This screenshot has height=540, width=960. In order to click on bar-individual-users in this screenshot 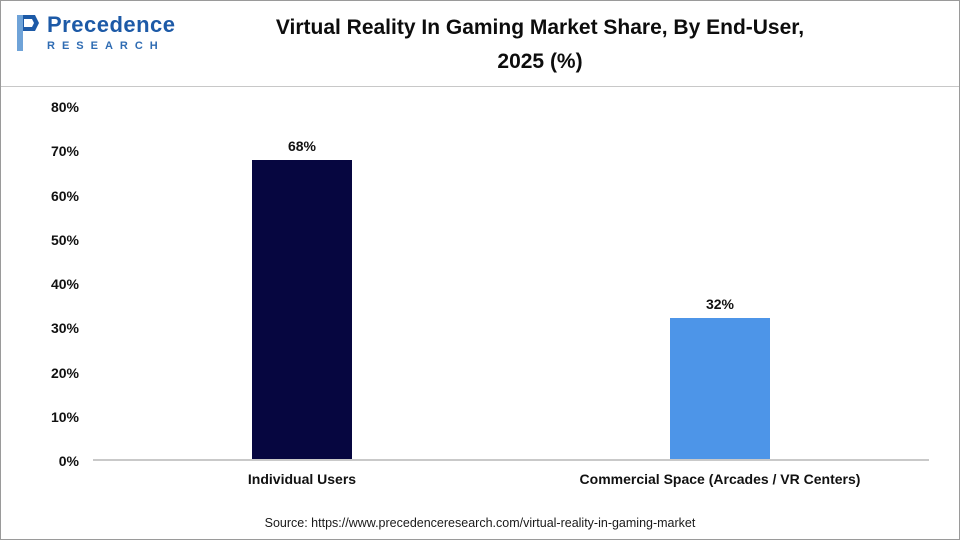, I will do `click(302, 309)`.